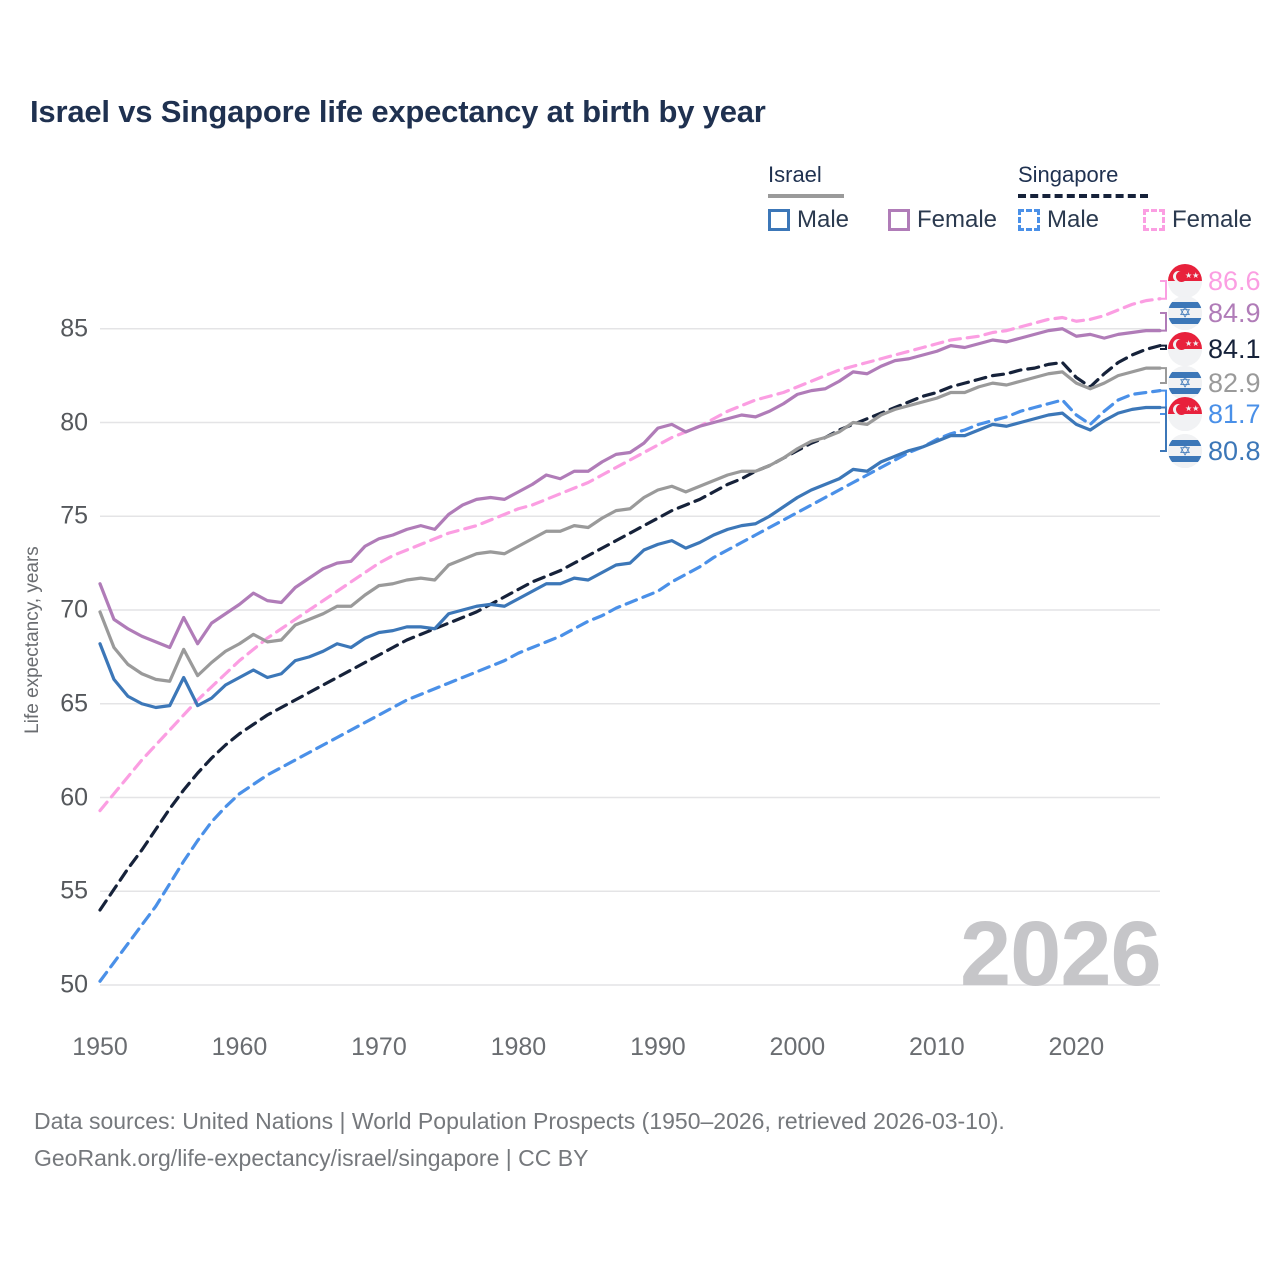  I want to click on legend-group-singapore-rule, so click(1083, 196).